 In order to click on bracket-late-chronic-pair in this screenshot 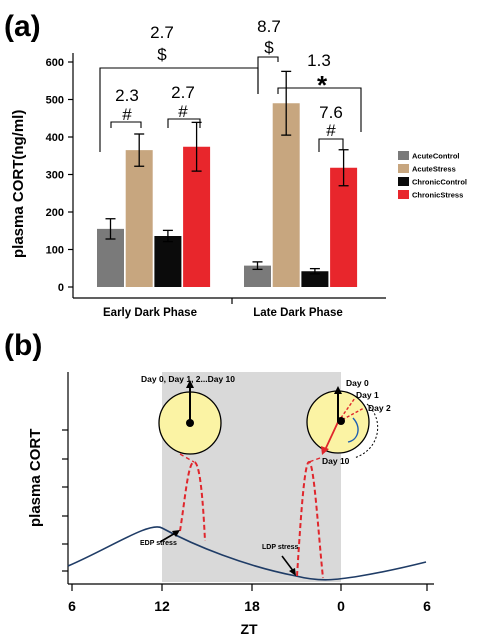, I will do `click(331, 145)`.